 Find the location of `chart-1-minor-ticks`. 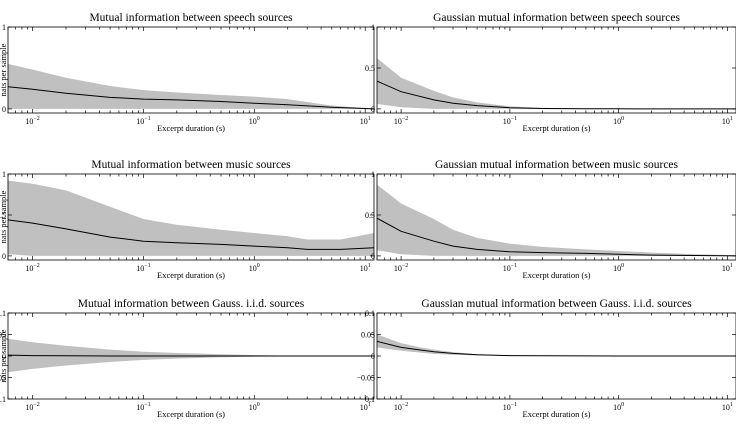

chart-1-minor-ticks is located at coordinates (186, 70).